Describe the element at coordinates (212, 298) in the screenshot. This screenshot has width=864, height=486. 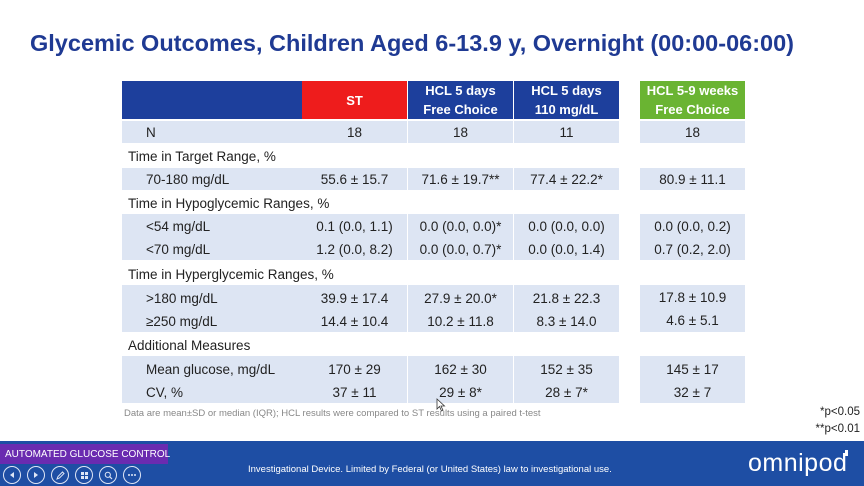
I see `row-gt180-label: >180 mg/dL` at that location.